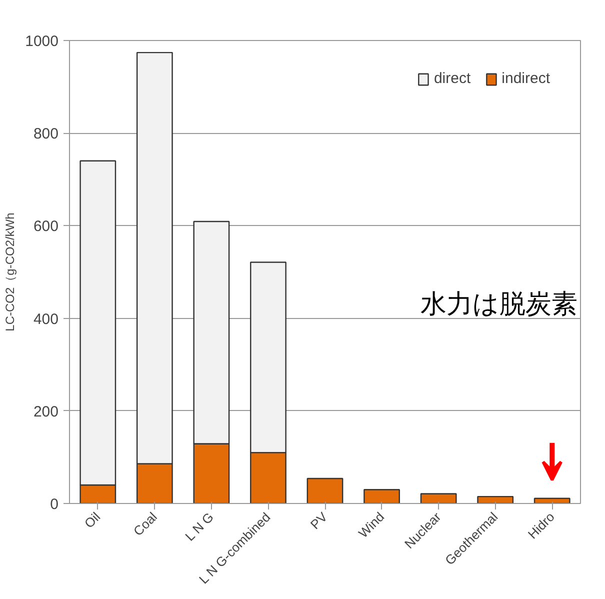  What do you see at coordinates (199, 527) in the screenshot?
I see `x-tick-label: L N G` at bounding box center [199, 527].